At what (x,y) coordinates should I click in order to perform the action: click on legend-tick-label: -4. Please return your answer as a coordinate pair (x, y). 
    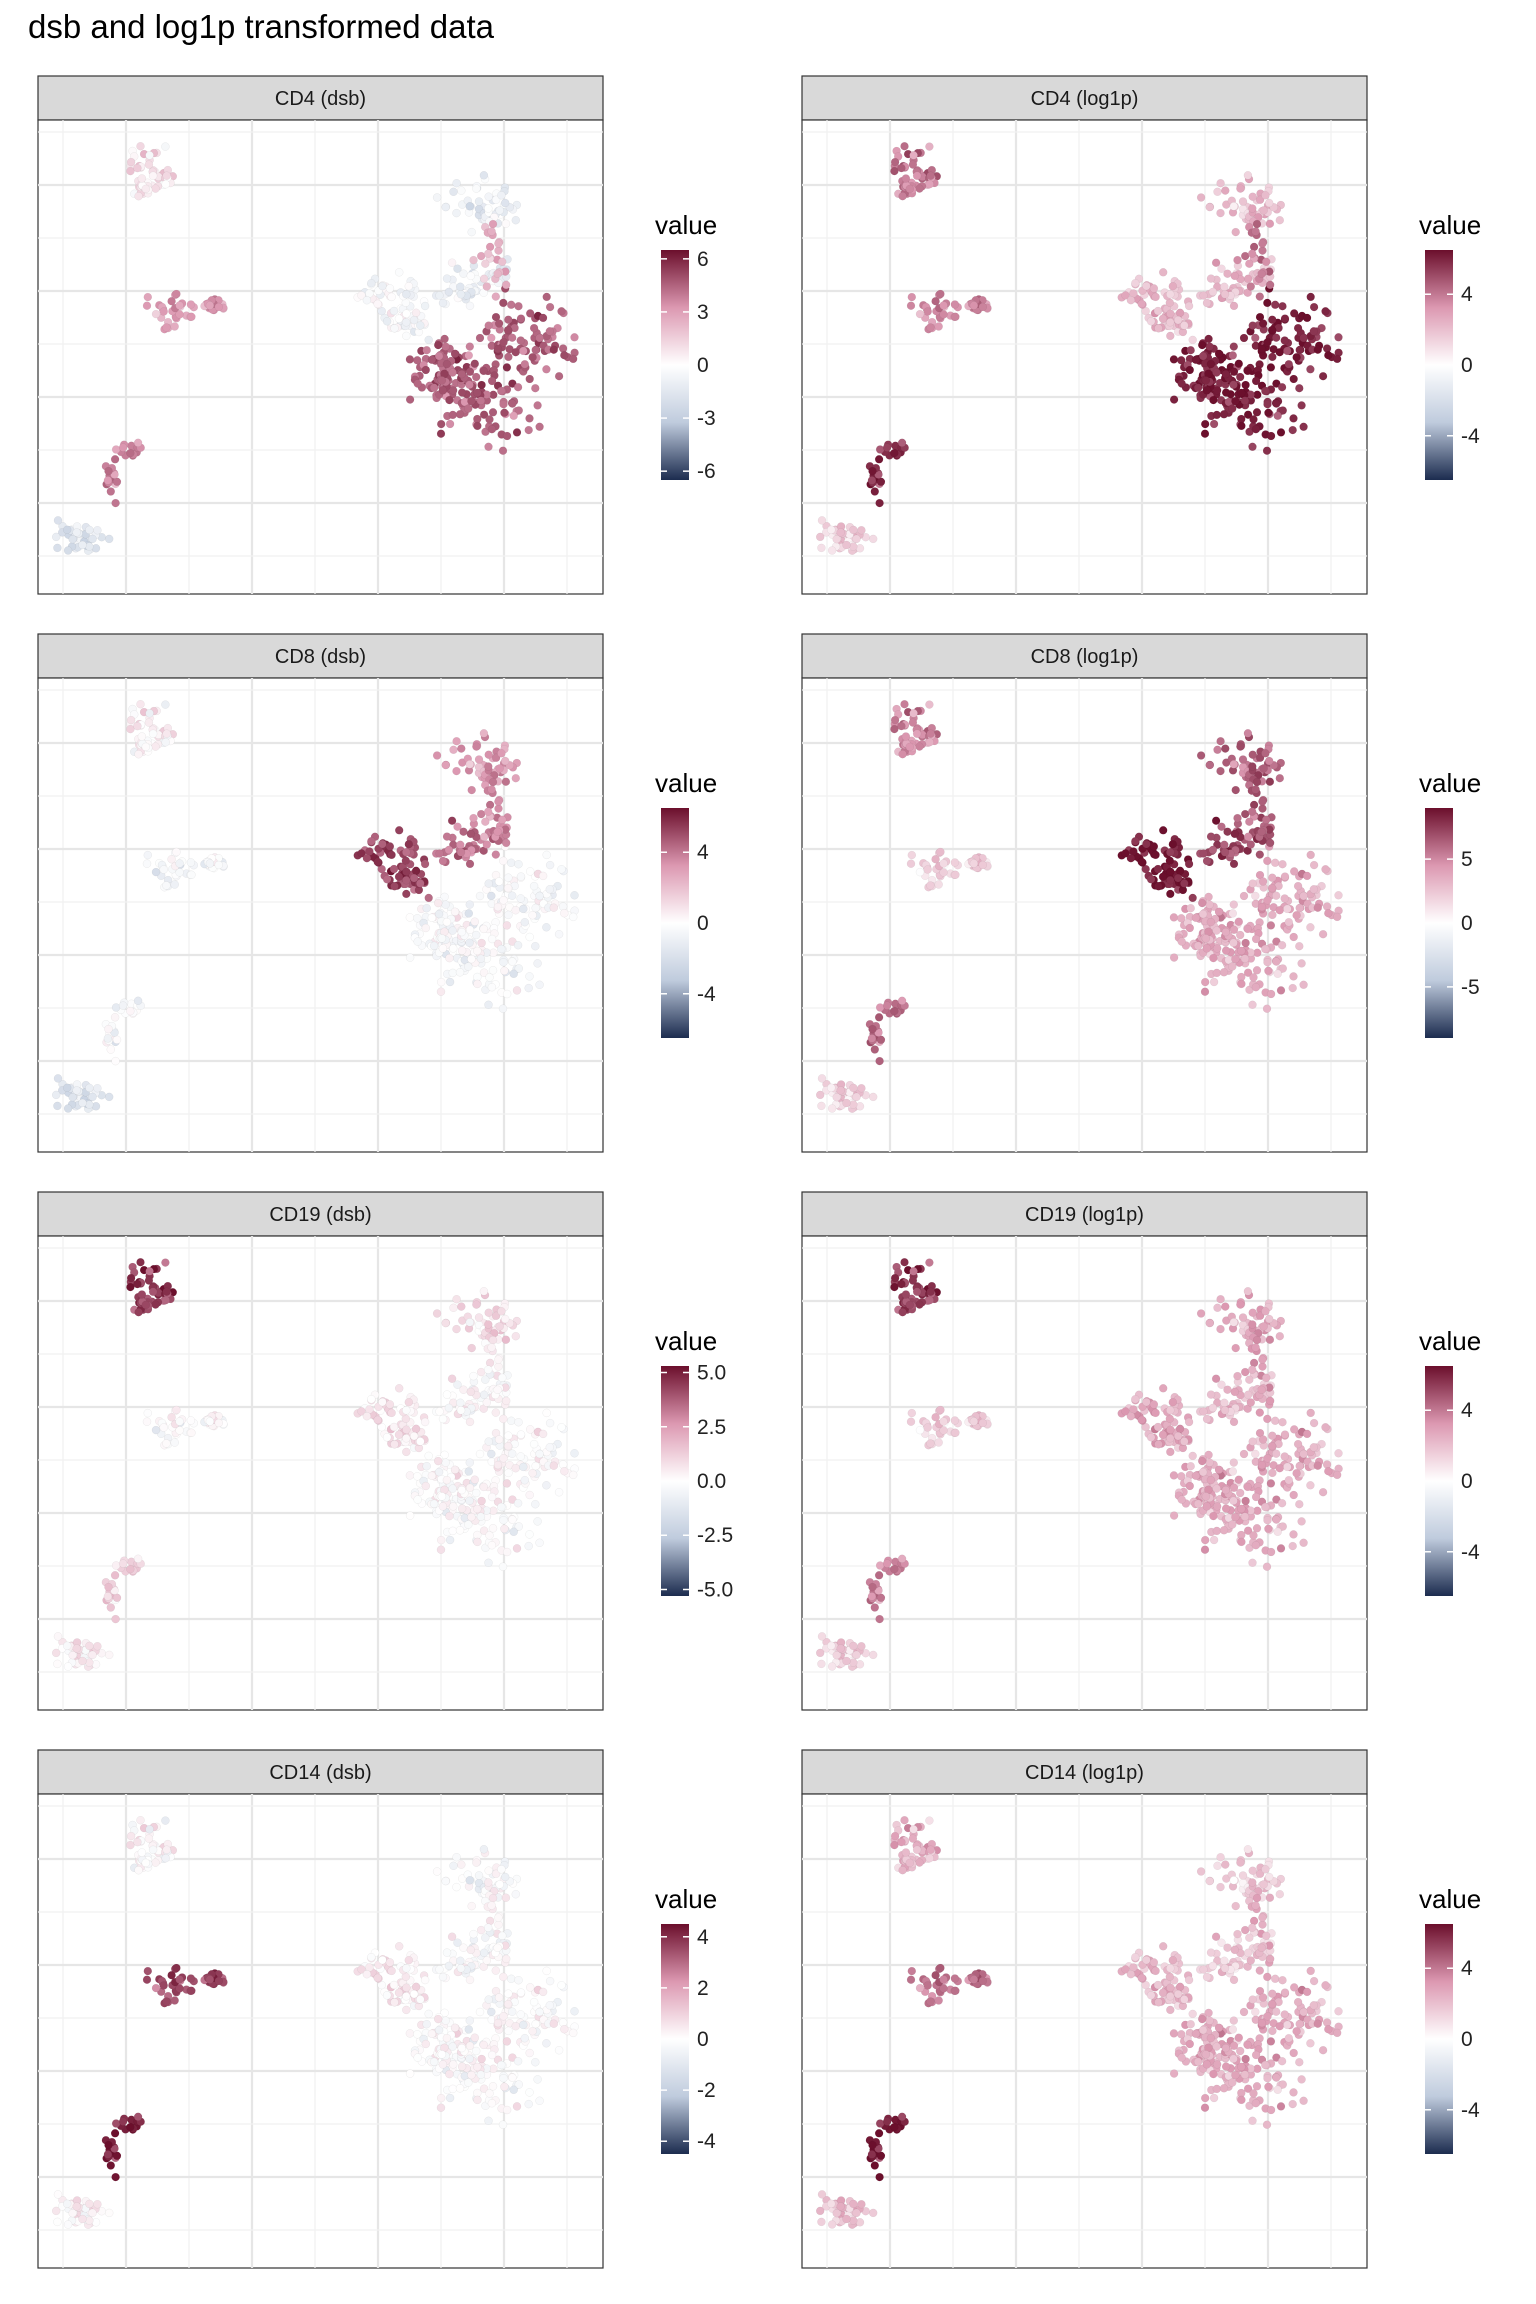
    Looking at the image, I should click on (706, 994).